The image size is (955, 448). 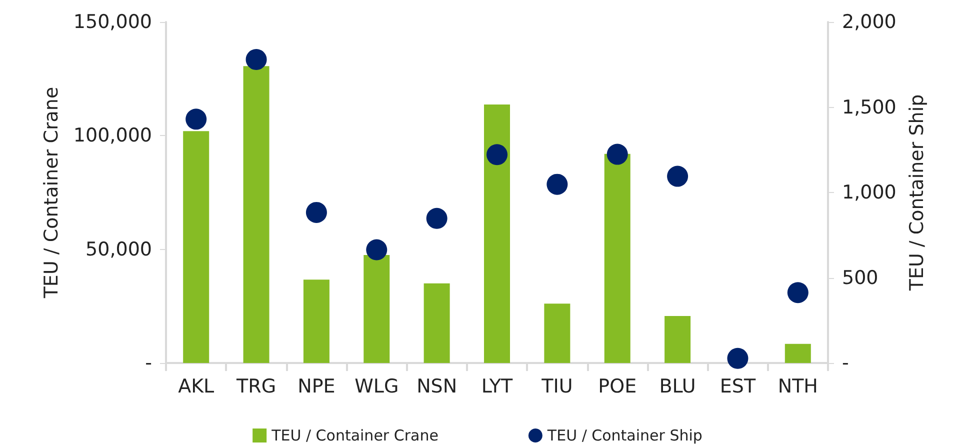 I want to click on y2-tick-label: 1,500, so click(x=869, y=107).